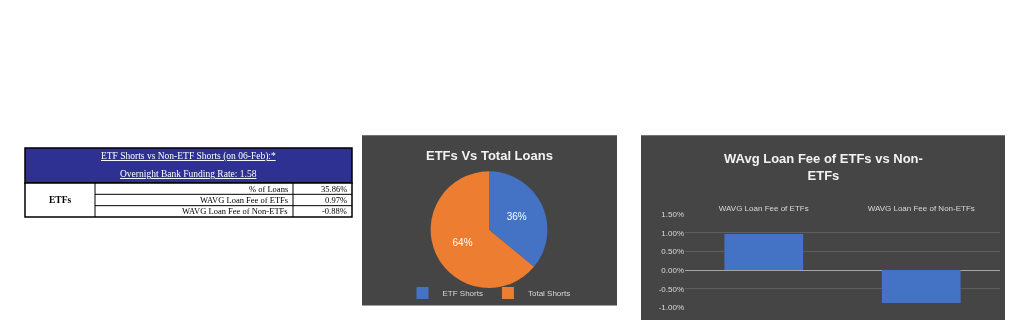  What do you see at coordinates (489, 155) in the screenshot?
I see `chart-title: ETFs Vs Total Loans` at bounding box center [489, 155].